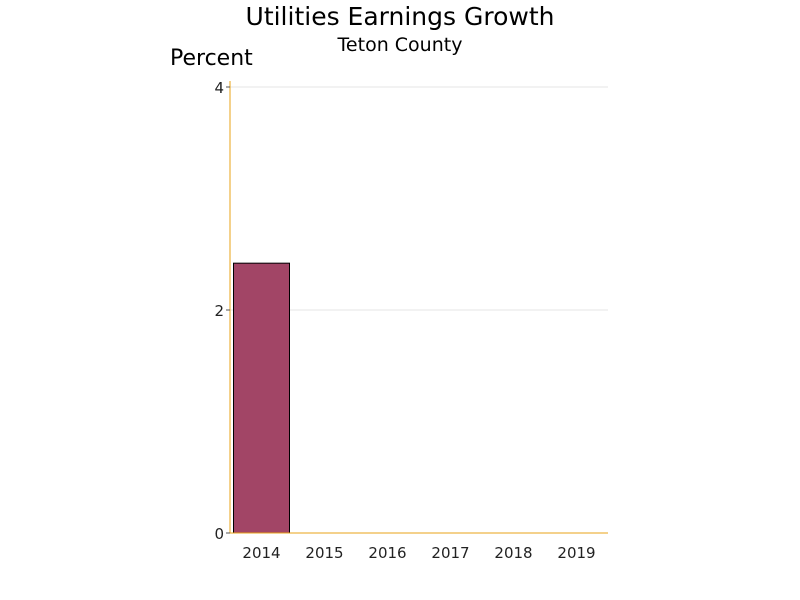 Image resolution: width=800 pixels, height=600 pixels. What do you see at coordinates (400, 16) in the screenshot?
I see `chart-title: Utilities Earnings Growth` at bounding box center [400, 16].